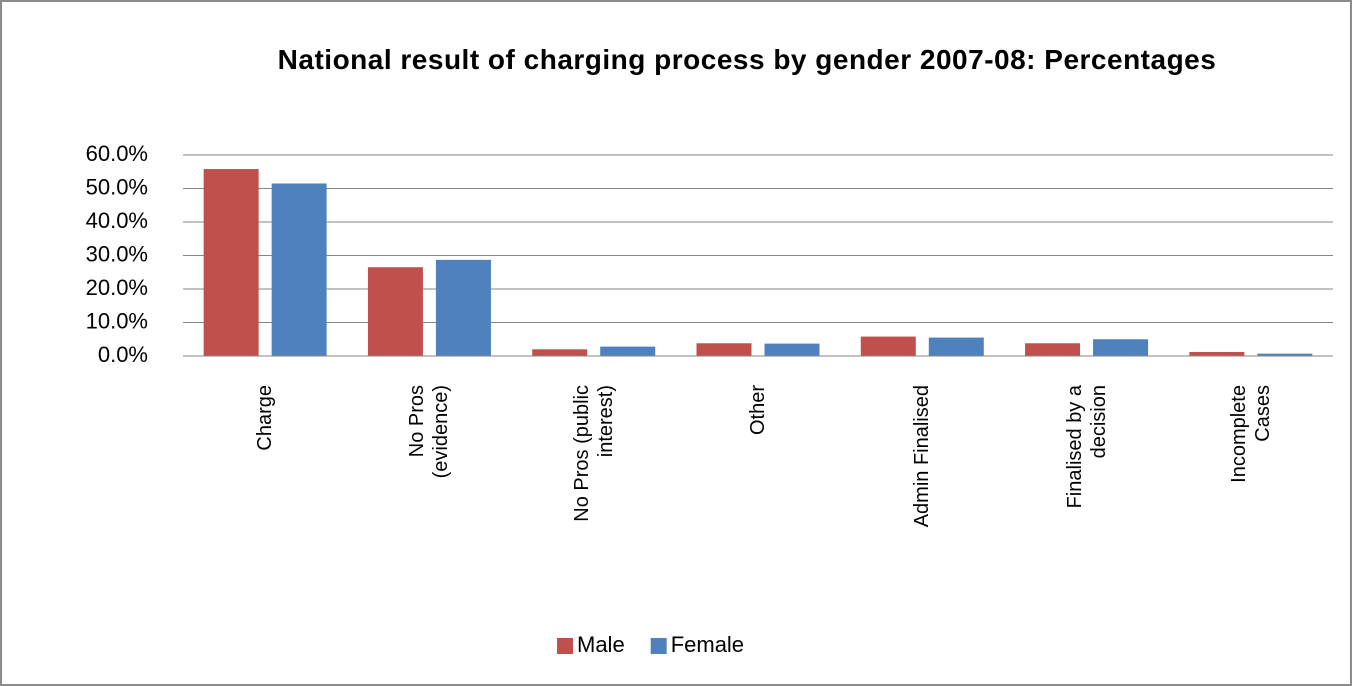 This screenshot has height=686, width=1352. Describe the element at coordinates (117, 186) in the screenshot. I see `y-tick-label: 50.0%` at that location.